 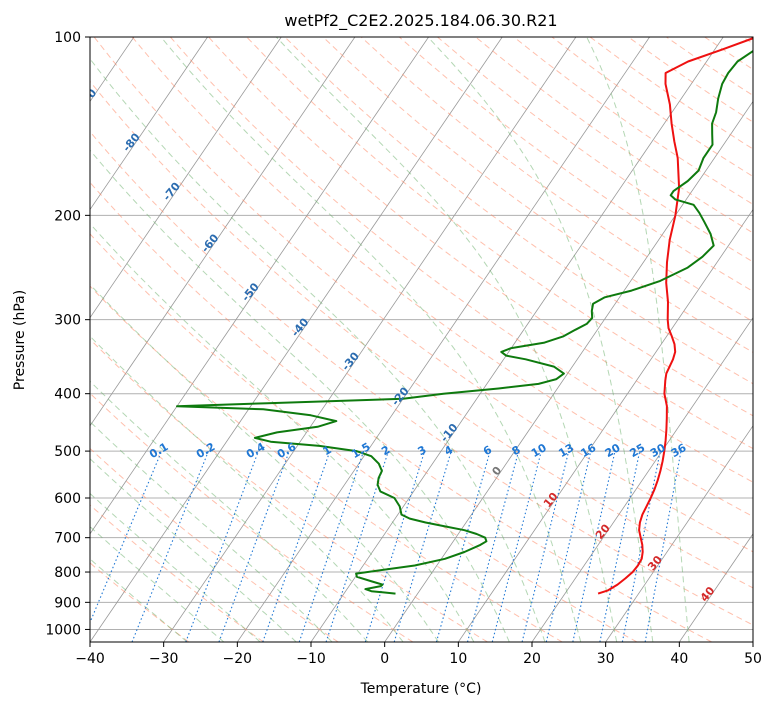 What do you see at coordinates (311, 659) in the screenshot?
I see `x-tick-label: −10` at bounding box center [311, 659].